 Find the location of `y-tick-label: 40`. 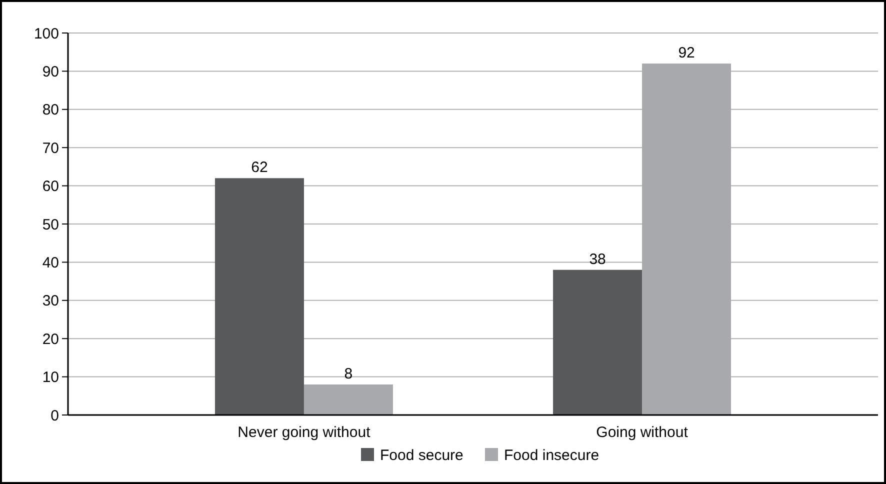

y-tick-label: 40 is located at coordinates (50, 263).